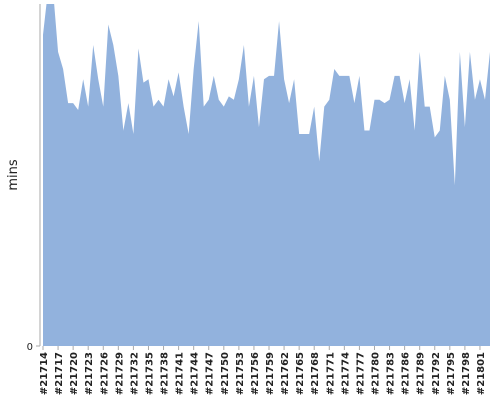 The height and width of the screenshot is (400, 500). Describe the element at coordinates (89, 373) in the screenshot. I see `x-tick-label: #21723` at that location.